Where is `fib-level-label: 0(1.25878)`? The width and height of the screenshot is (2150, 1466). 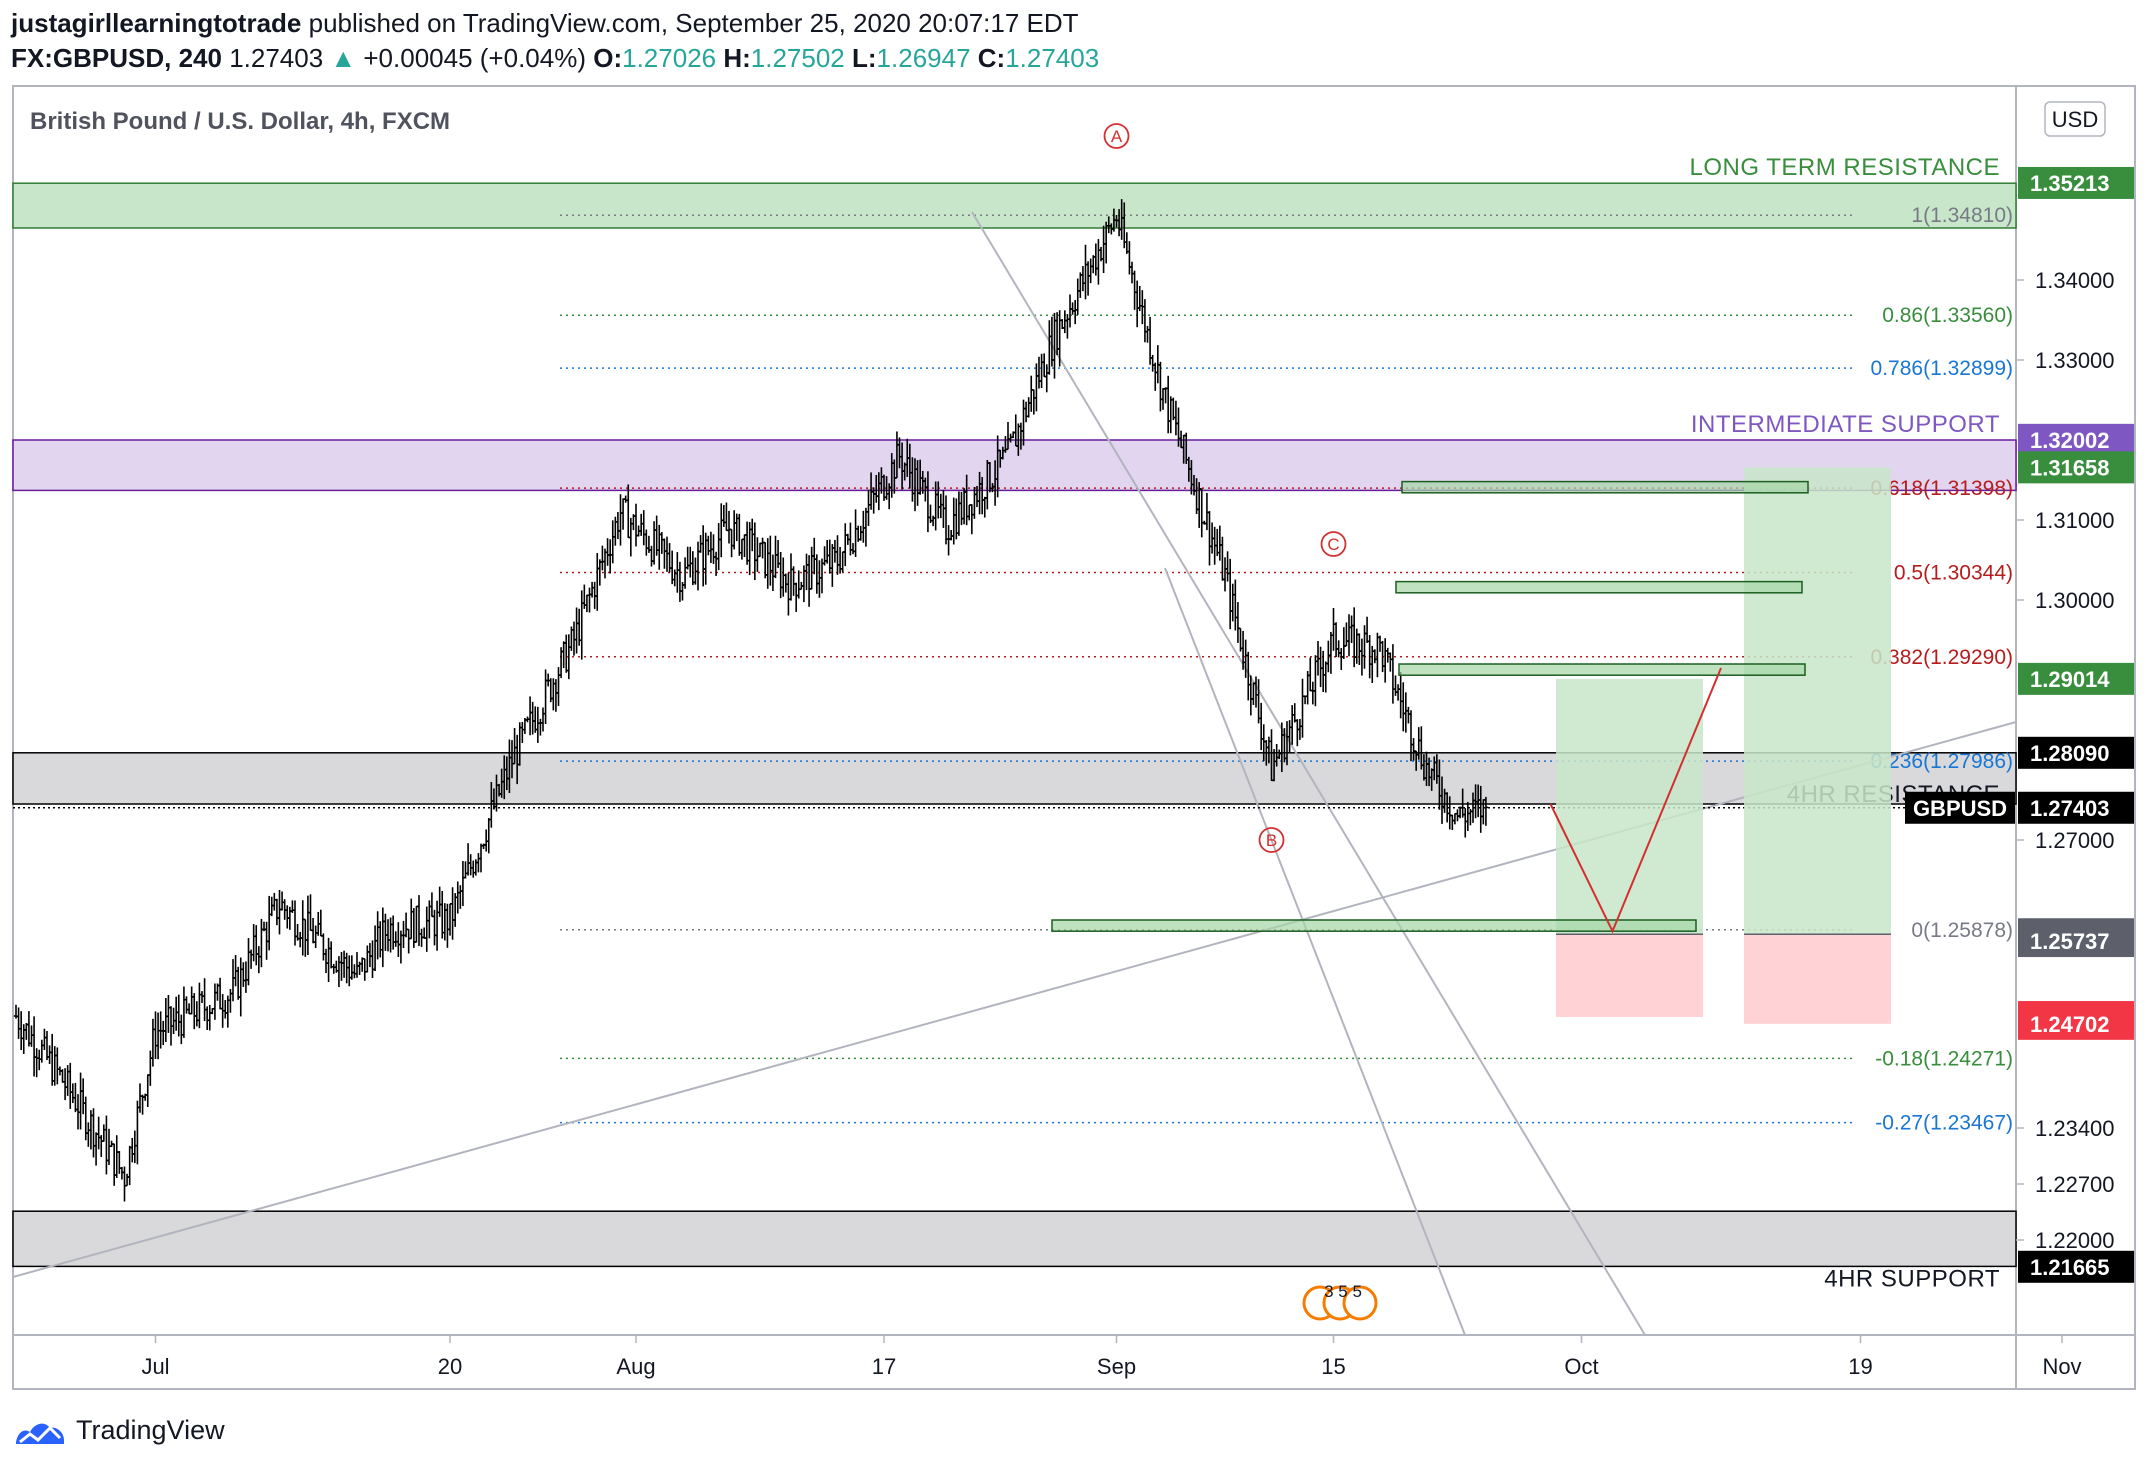
fib-level-label: 0(1.25878) is located at coordinates (1962, 930).